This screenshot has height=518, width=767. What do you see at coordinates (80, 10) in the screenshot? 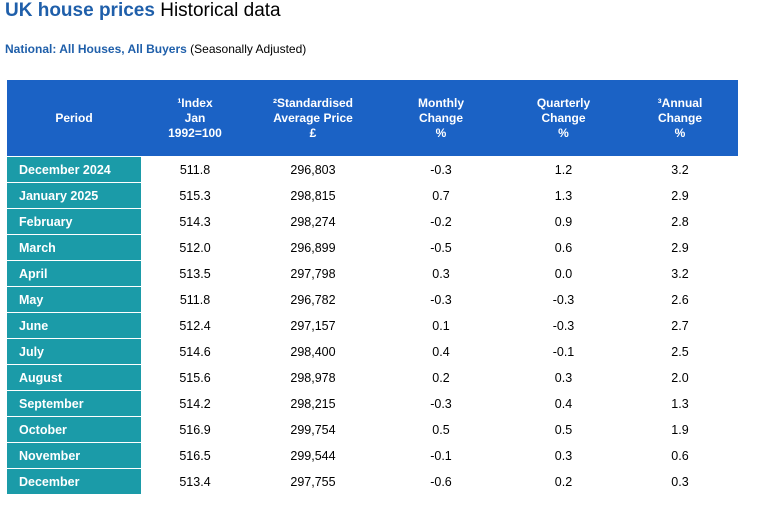
I see `title-brand: UK house prices` at bounding box center [80, 10].